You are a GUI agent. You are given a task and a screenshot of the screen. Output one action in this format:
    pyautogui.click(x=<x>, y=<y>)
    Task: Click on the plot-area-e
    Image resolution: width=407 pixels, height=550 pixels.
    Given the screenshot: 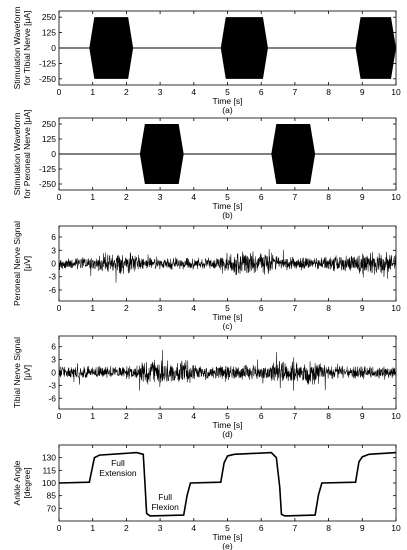 What is the action you would take?
    pyautogui.click(x=227, y=484)
    